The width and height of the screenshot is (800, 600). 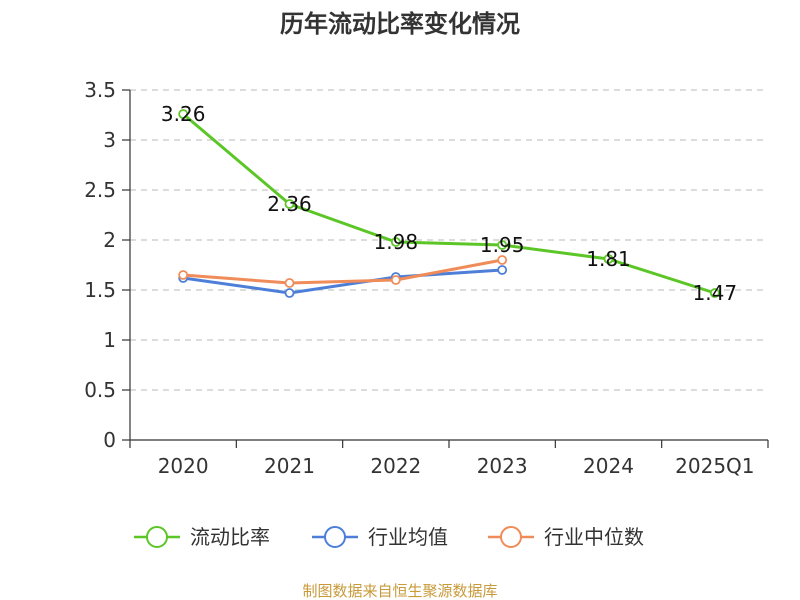 I want to click on x-tick-label: 2022, so click(x=395, y=466).